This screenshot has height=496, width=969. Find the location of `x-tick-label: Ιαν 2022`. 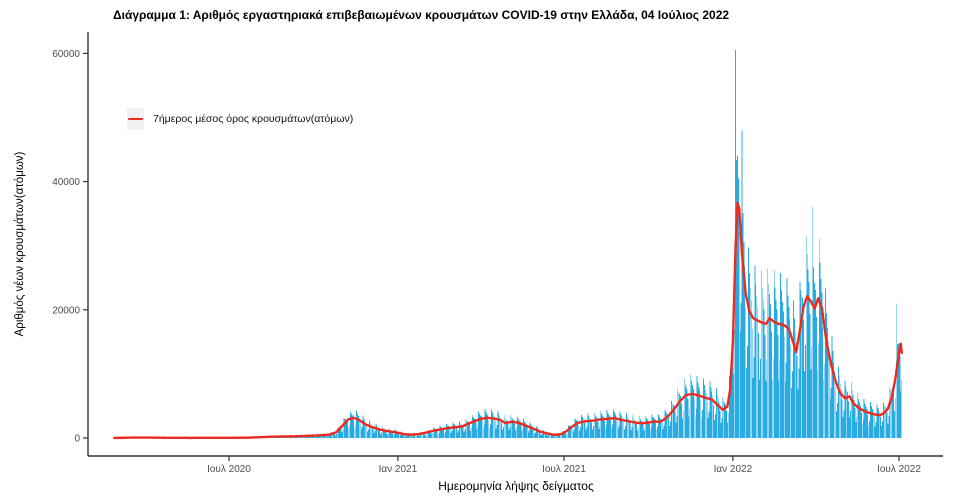

x-tick-label: Ιαν 2022 is located at coordinates (733, 469).